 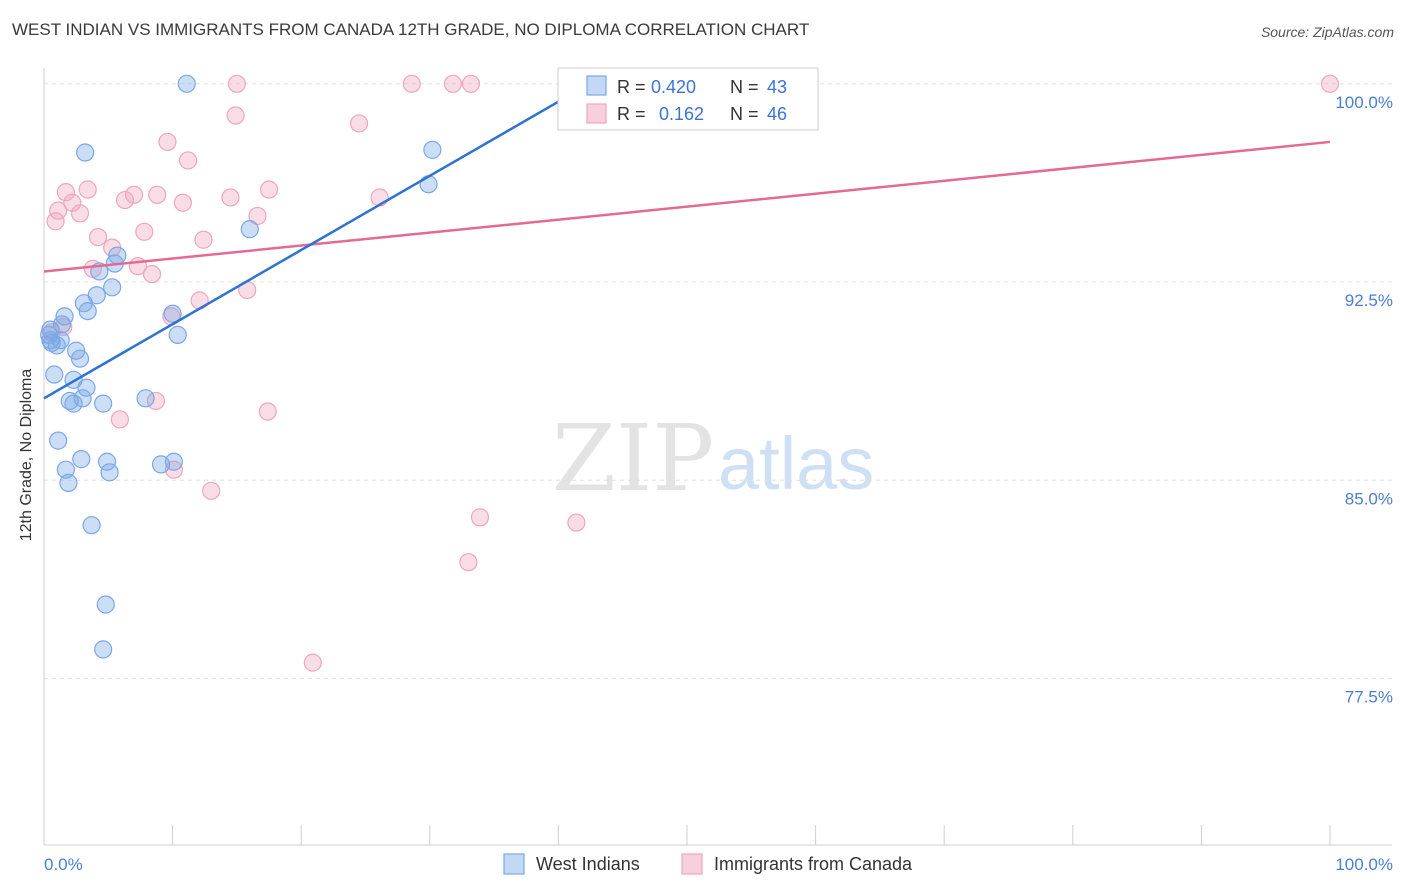 What do you see at coordinates (1369, 300) in the screenshot?
I see `y-tick-label: 92.5%` at bounding box center [1369, 300].